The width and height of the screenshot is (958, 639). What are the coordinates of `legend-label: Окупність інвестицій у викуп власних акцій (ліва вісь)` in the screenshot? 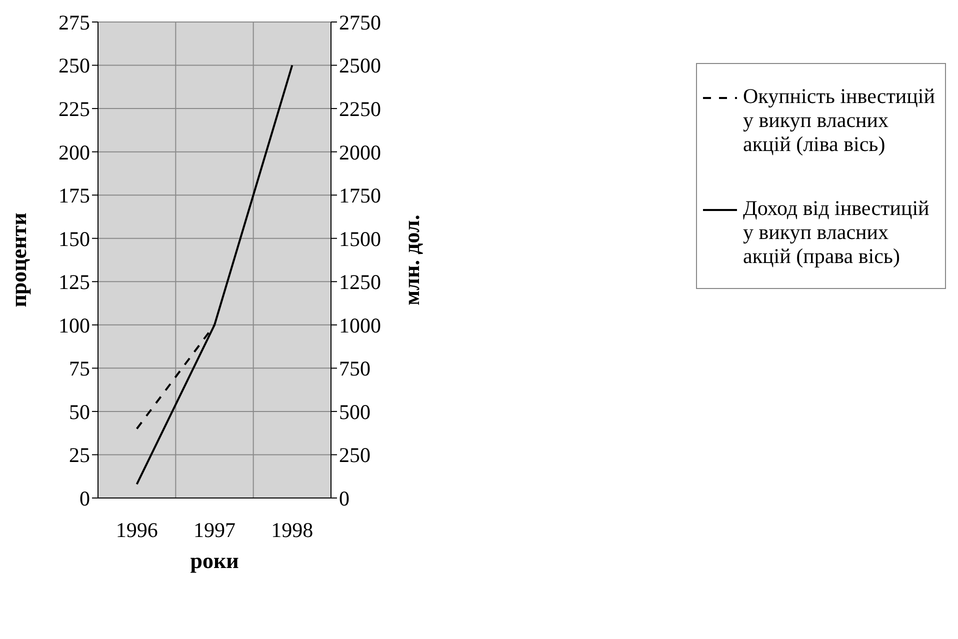 It's located at (839, 120).